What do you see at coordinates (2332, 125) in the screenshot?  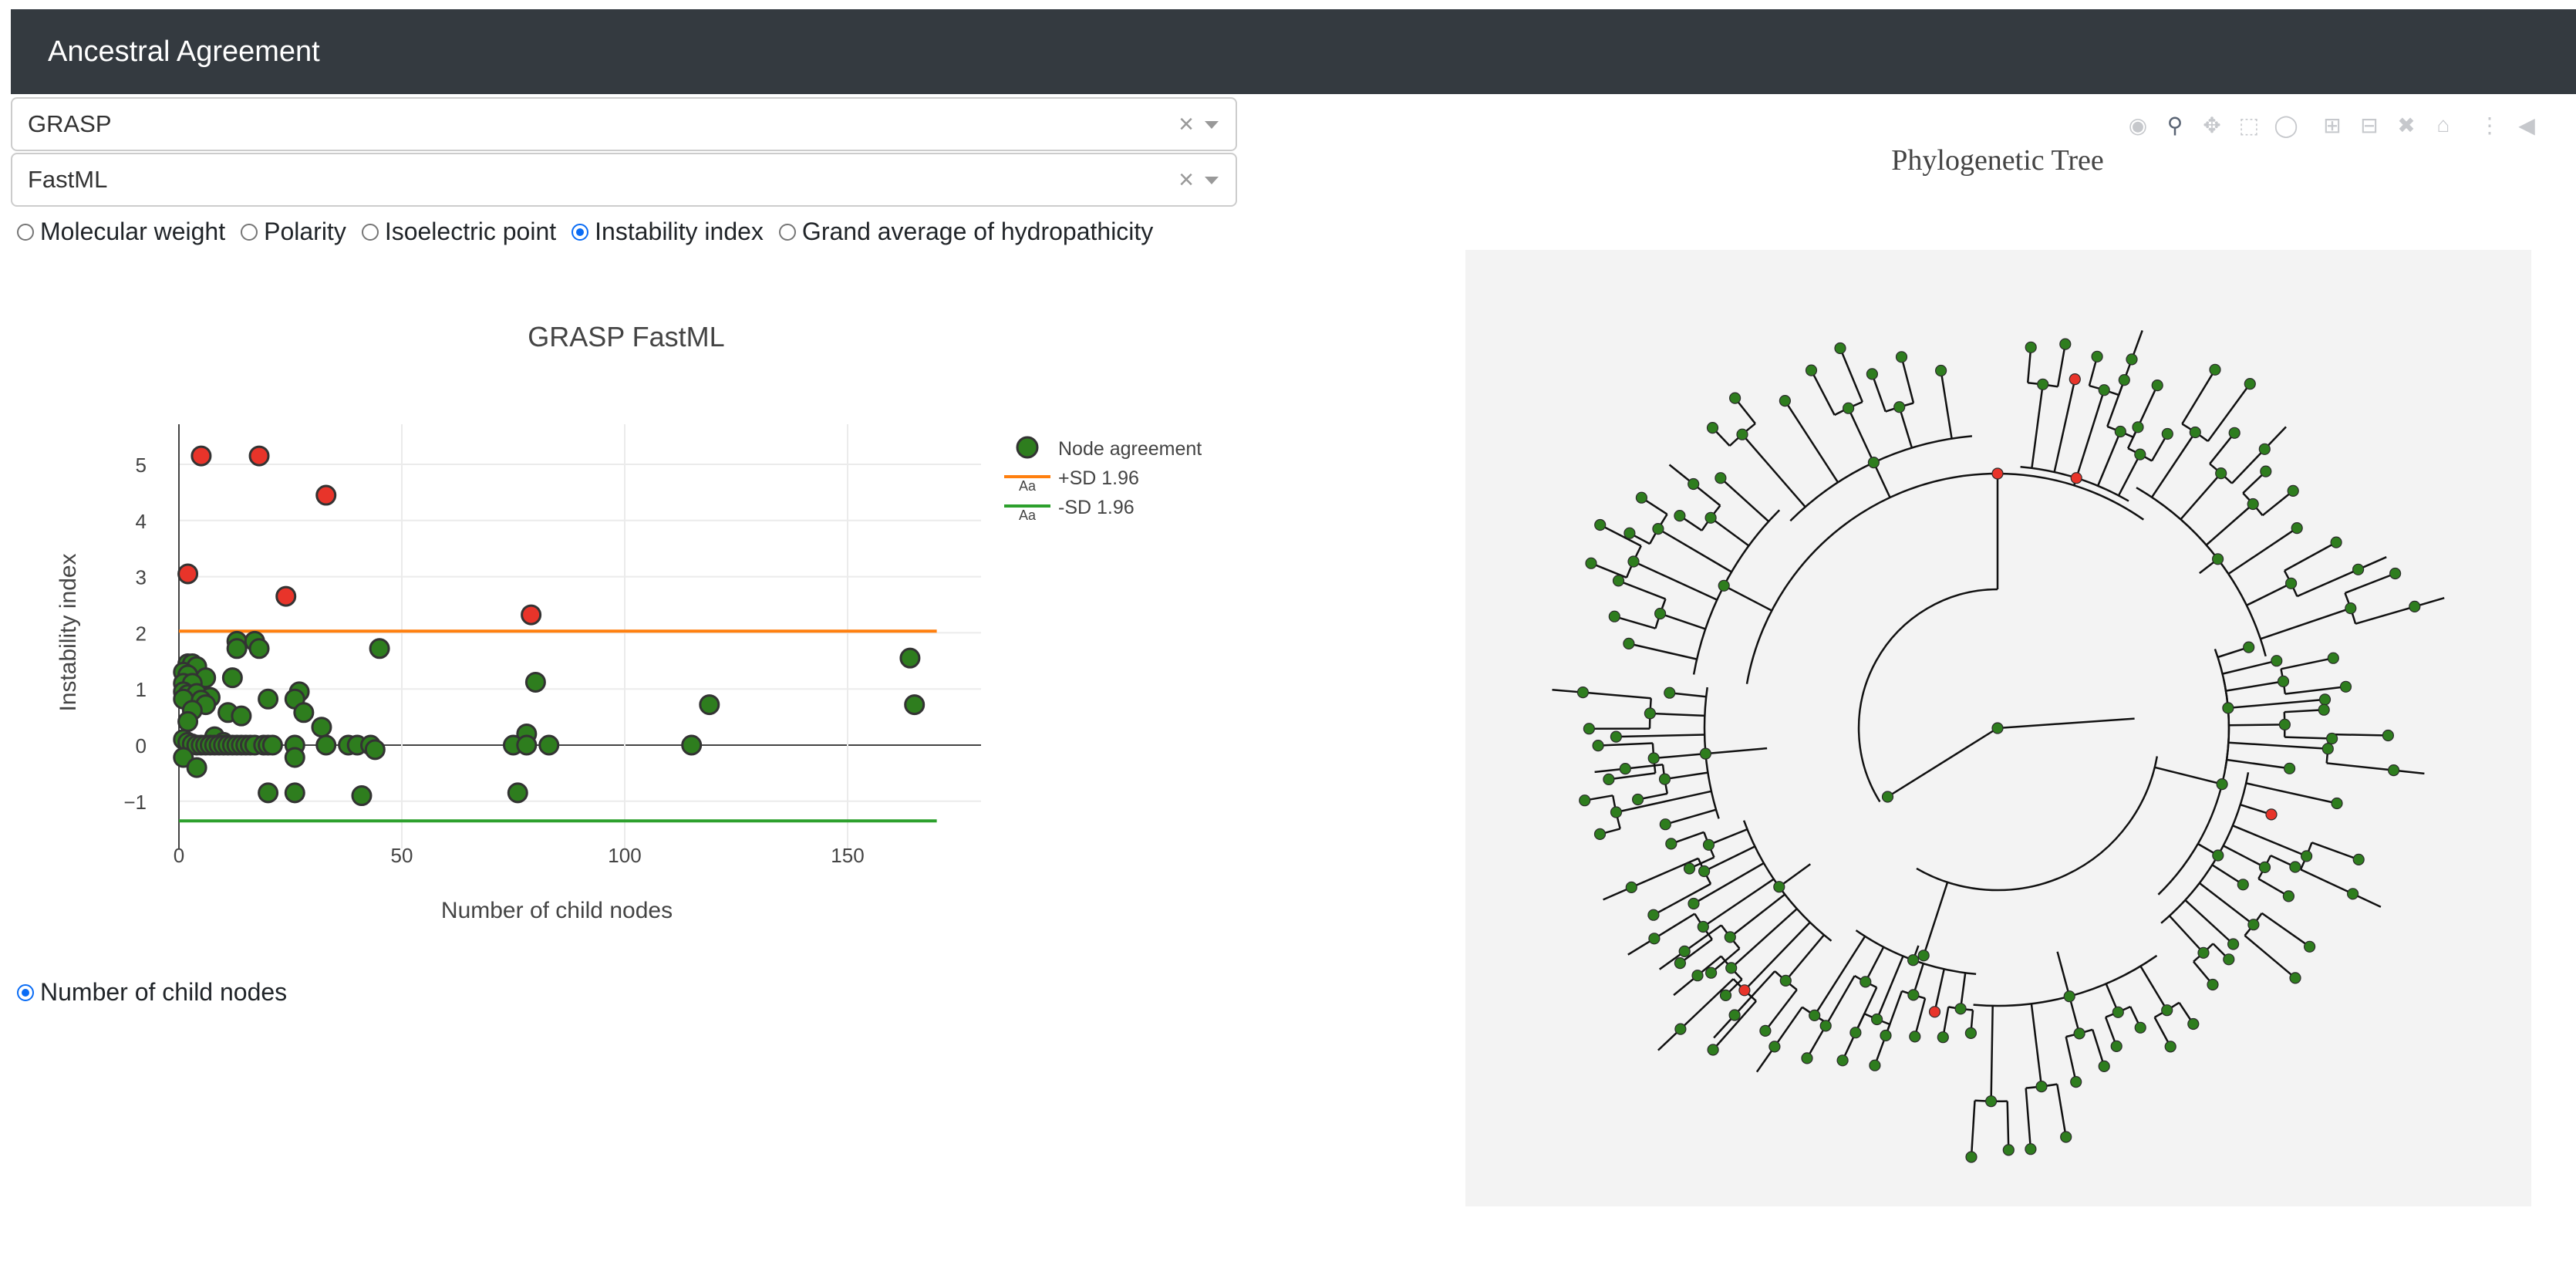 I see `zoom-in-icon: ⊞` at bounding box center [2332, 125].